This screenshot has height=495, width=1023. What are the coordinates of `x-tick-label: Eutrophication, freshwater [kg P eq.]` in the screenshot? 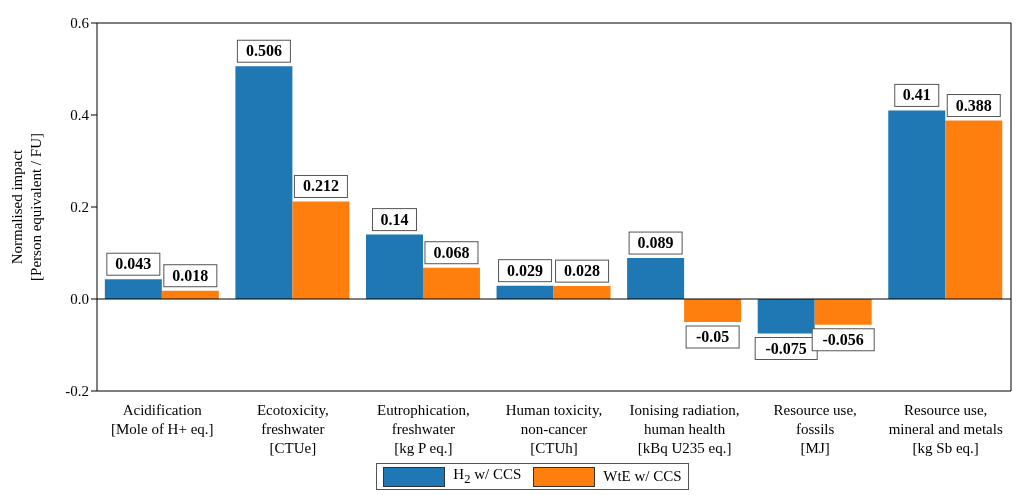 It's located at (423, 429).